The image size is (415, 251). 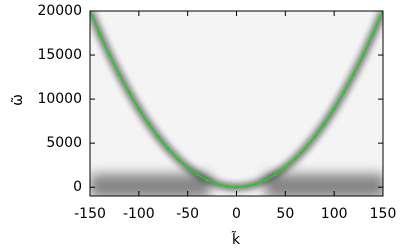 I want to click on y-tick-label: 20000, so click(x=59, y=11).